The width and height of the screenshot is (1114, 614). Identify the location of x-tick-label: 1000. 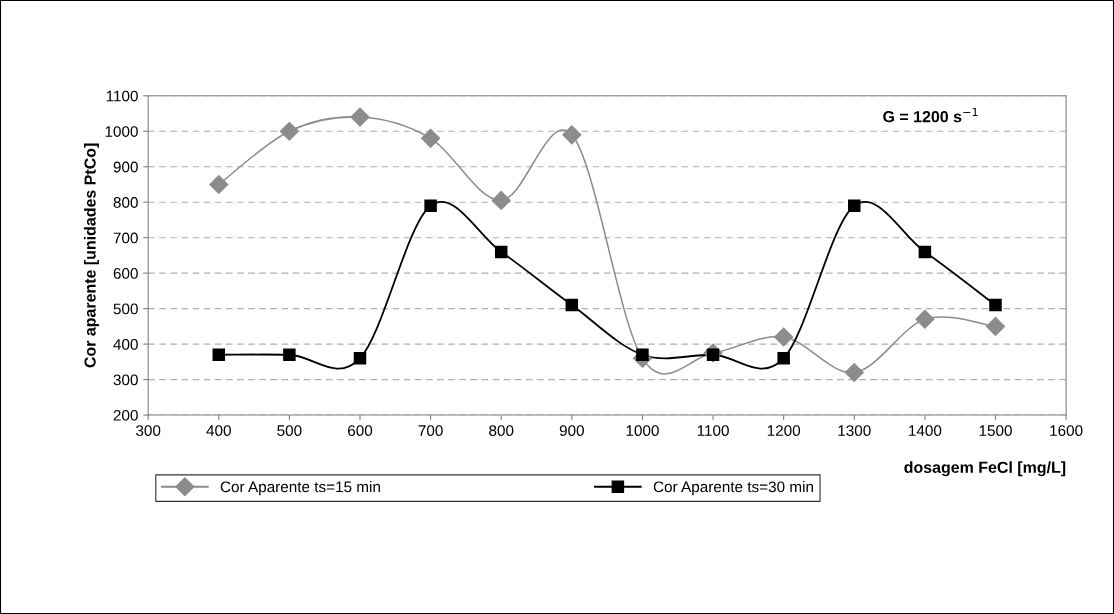
(642, 431).